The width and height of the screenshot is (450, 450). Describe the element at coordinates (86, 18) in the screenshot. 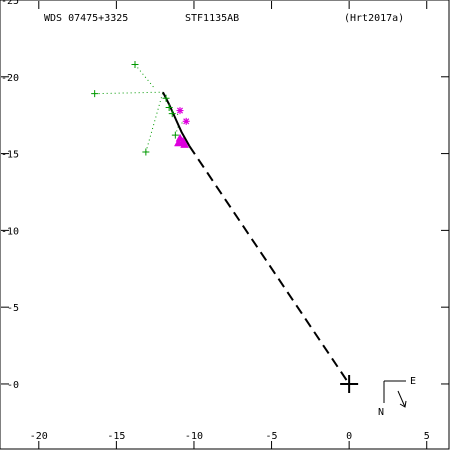

I see `header-left: WDS 07475+3325` at that location.